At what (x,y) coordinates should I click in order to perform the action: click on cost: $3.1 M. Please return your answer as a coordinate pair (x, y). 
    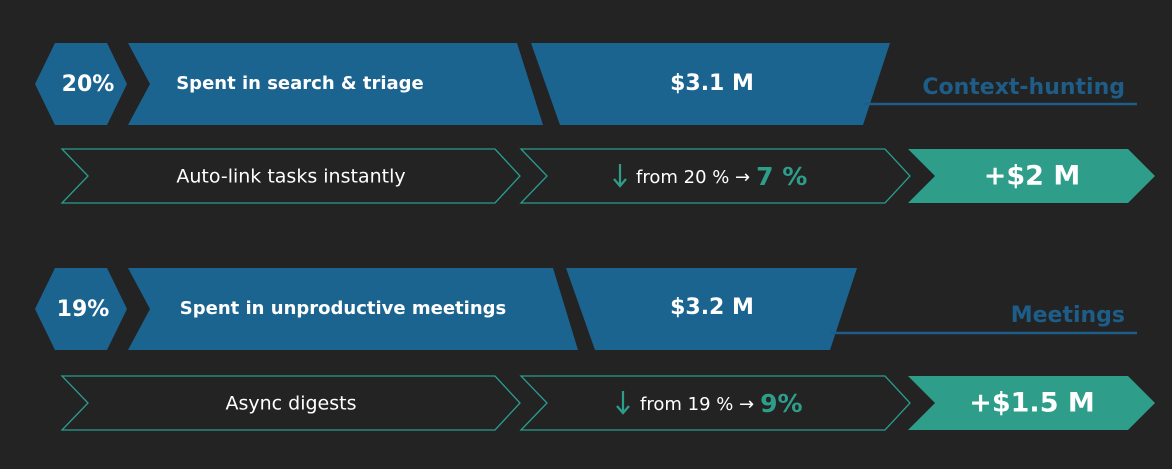
    Looking at the image, I should click on (712, 83).